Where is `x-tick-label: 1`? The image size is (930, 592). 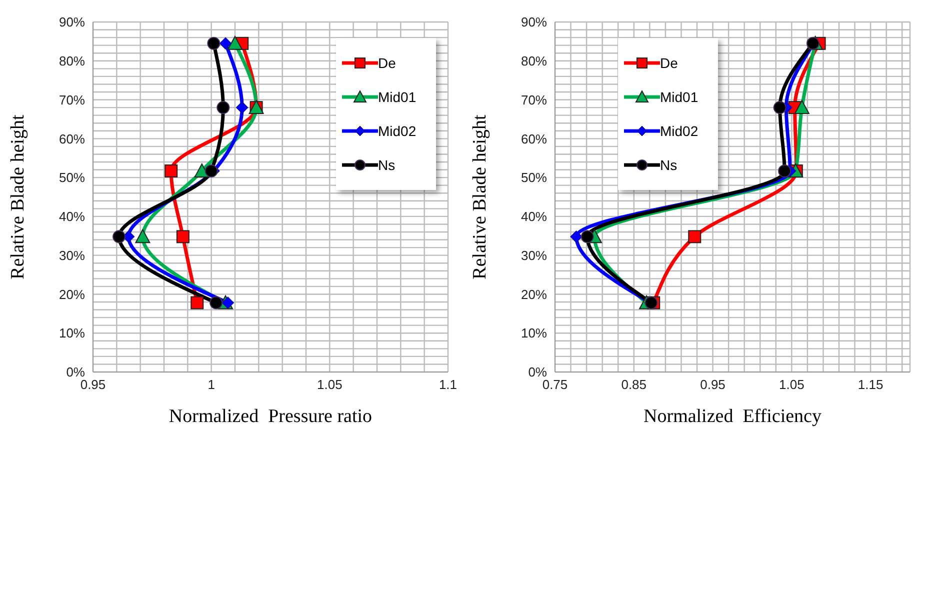 x-tick-label: 1 is located at coordinates (211, 384).